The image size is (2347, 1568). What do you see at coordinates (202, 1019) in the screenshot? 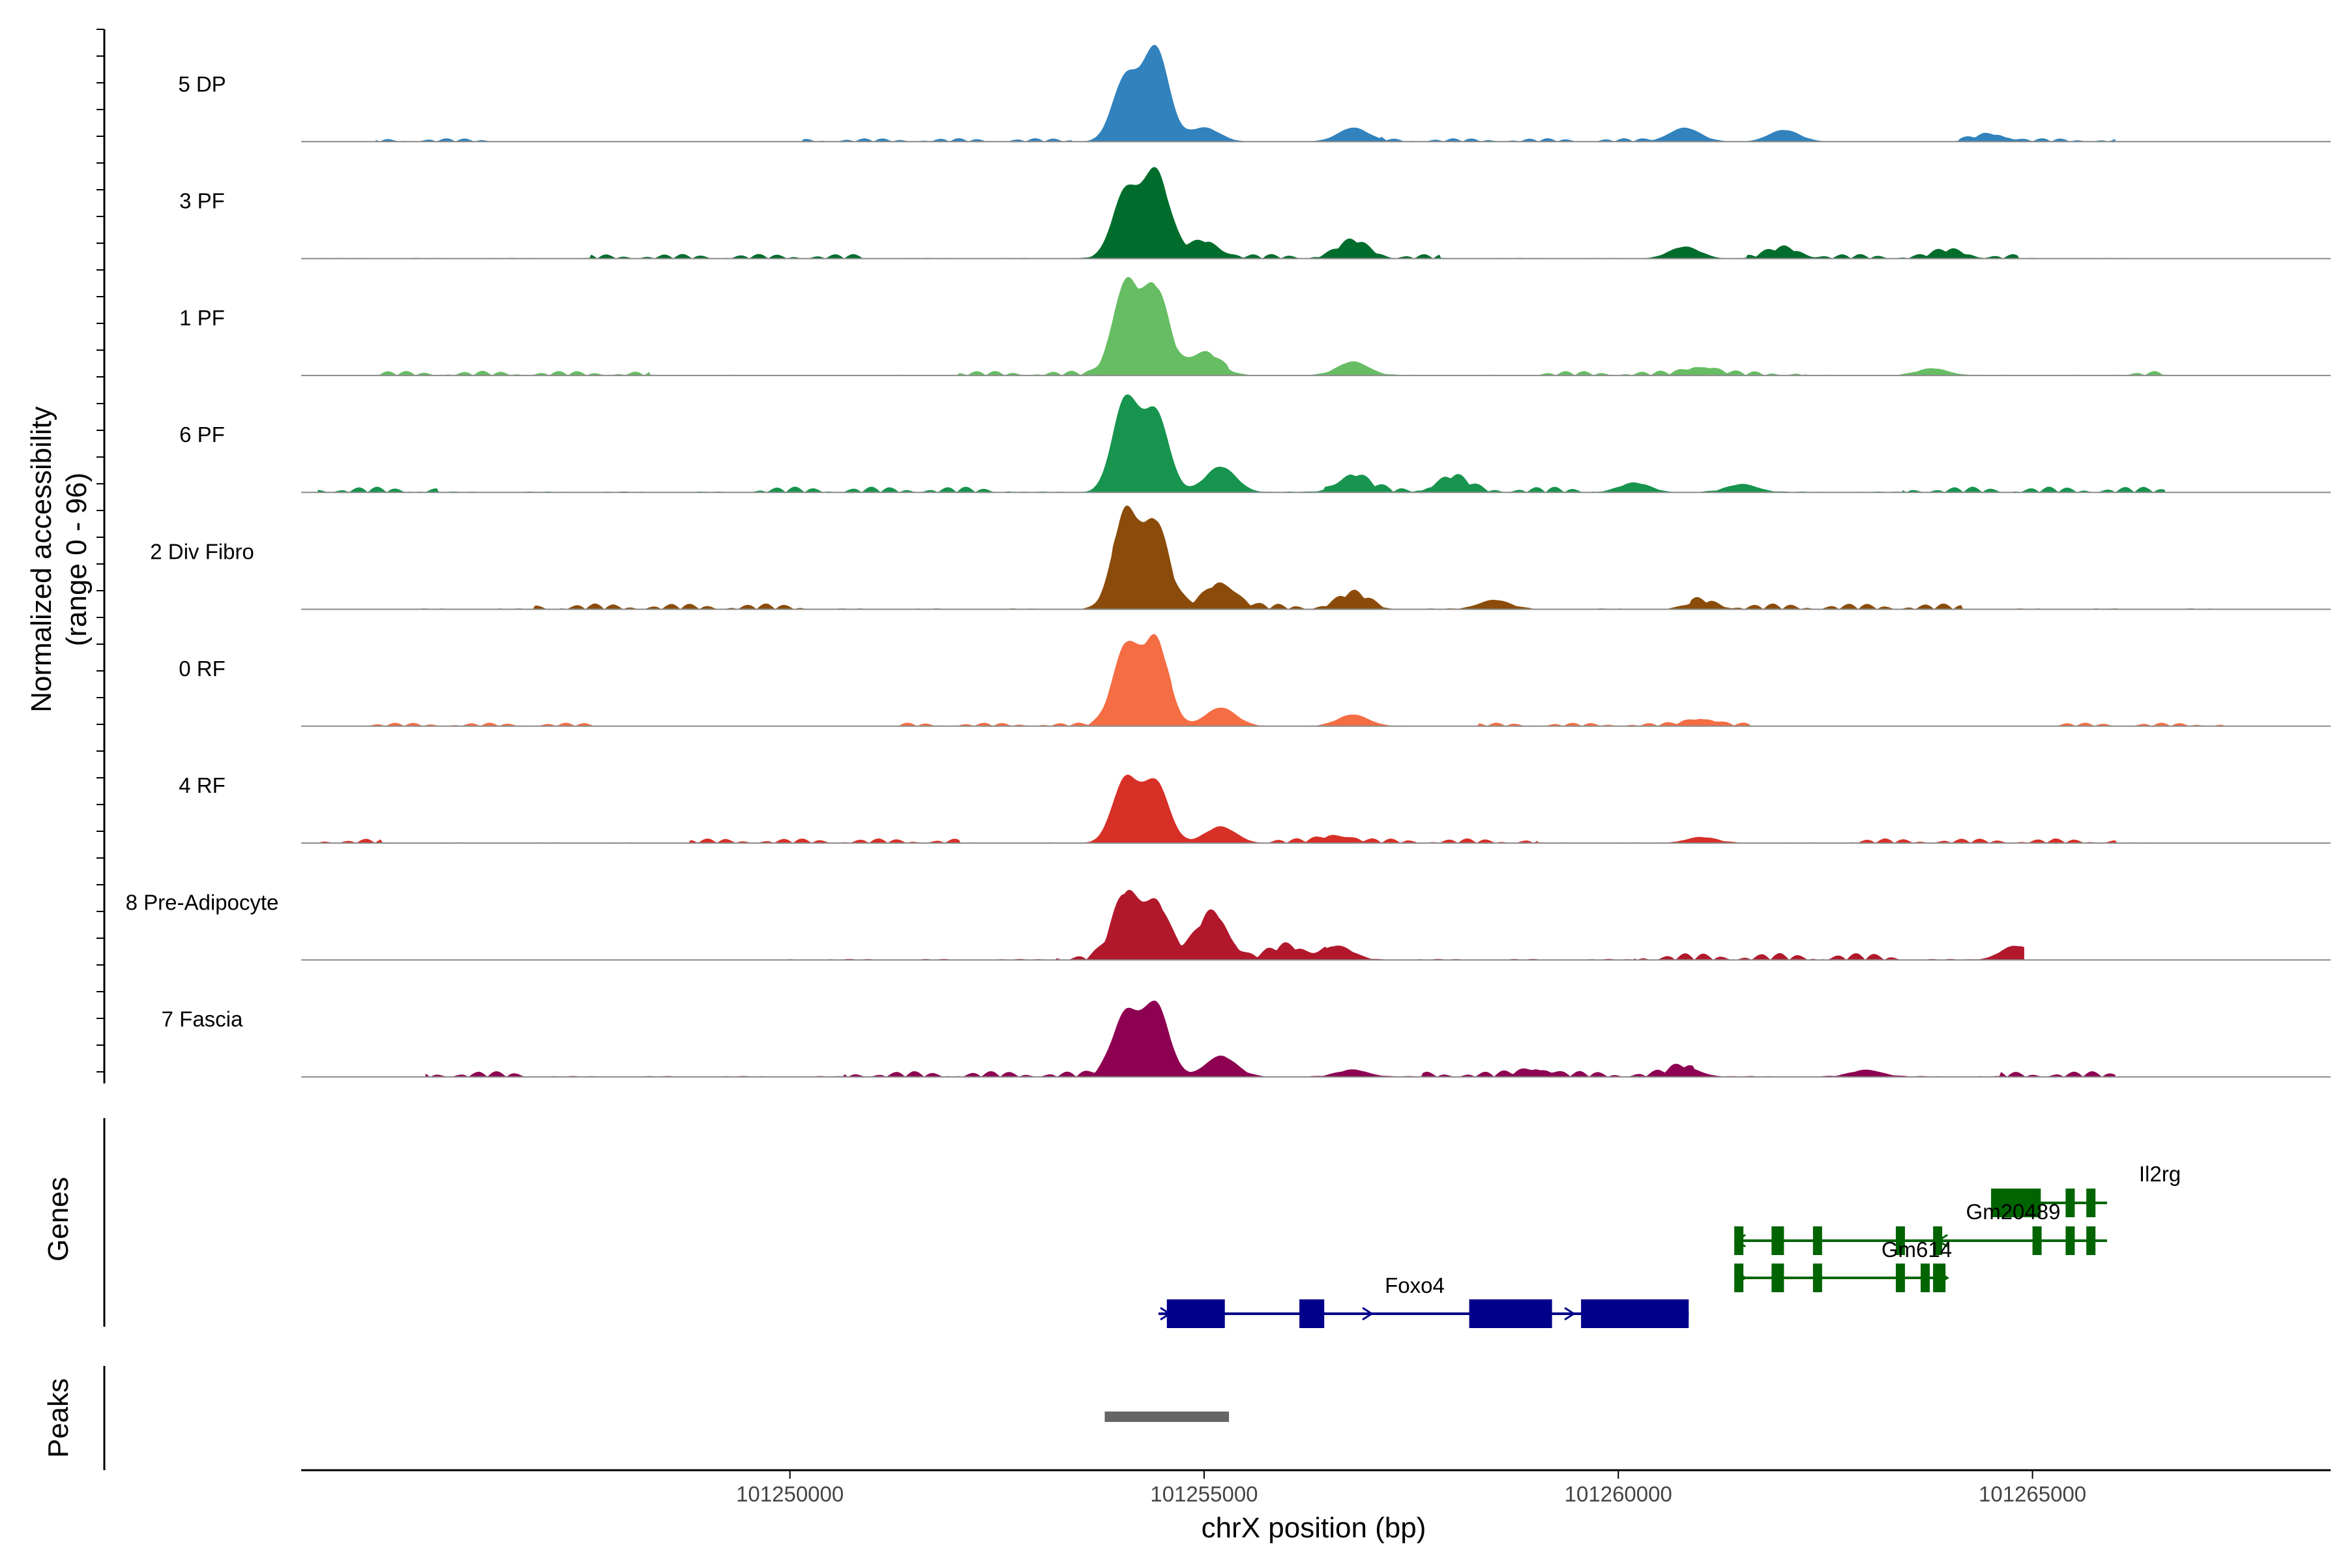
I see `track-label: 7 Fascia` at bounding box center [202, 1019].